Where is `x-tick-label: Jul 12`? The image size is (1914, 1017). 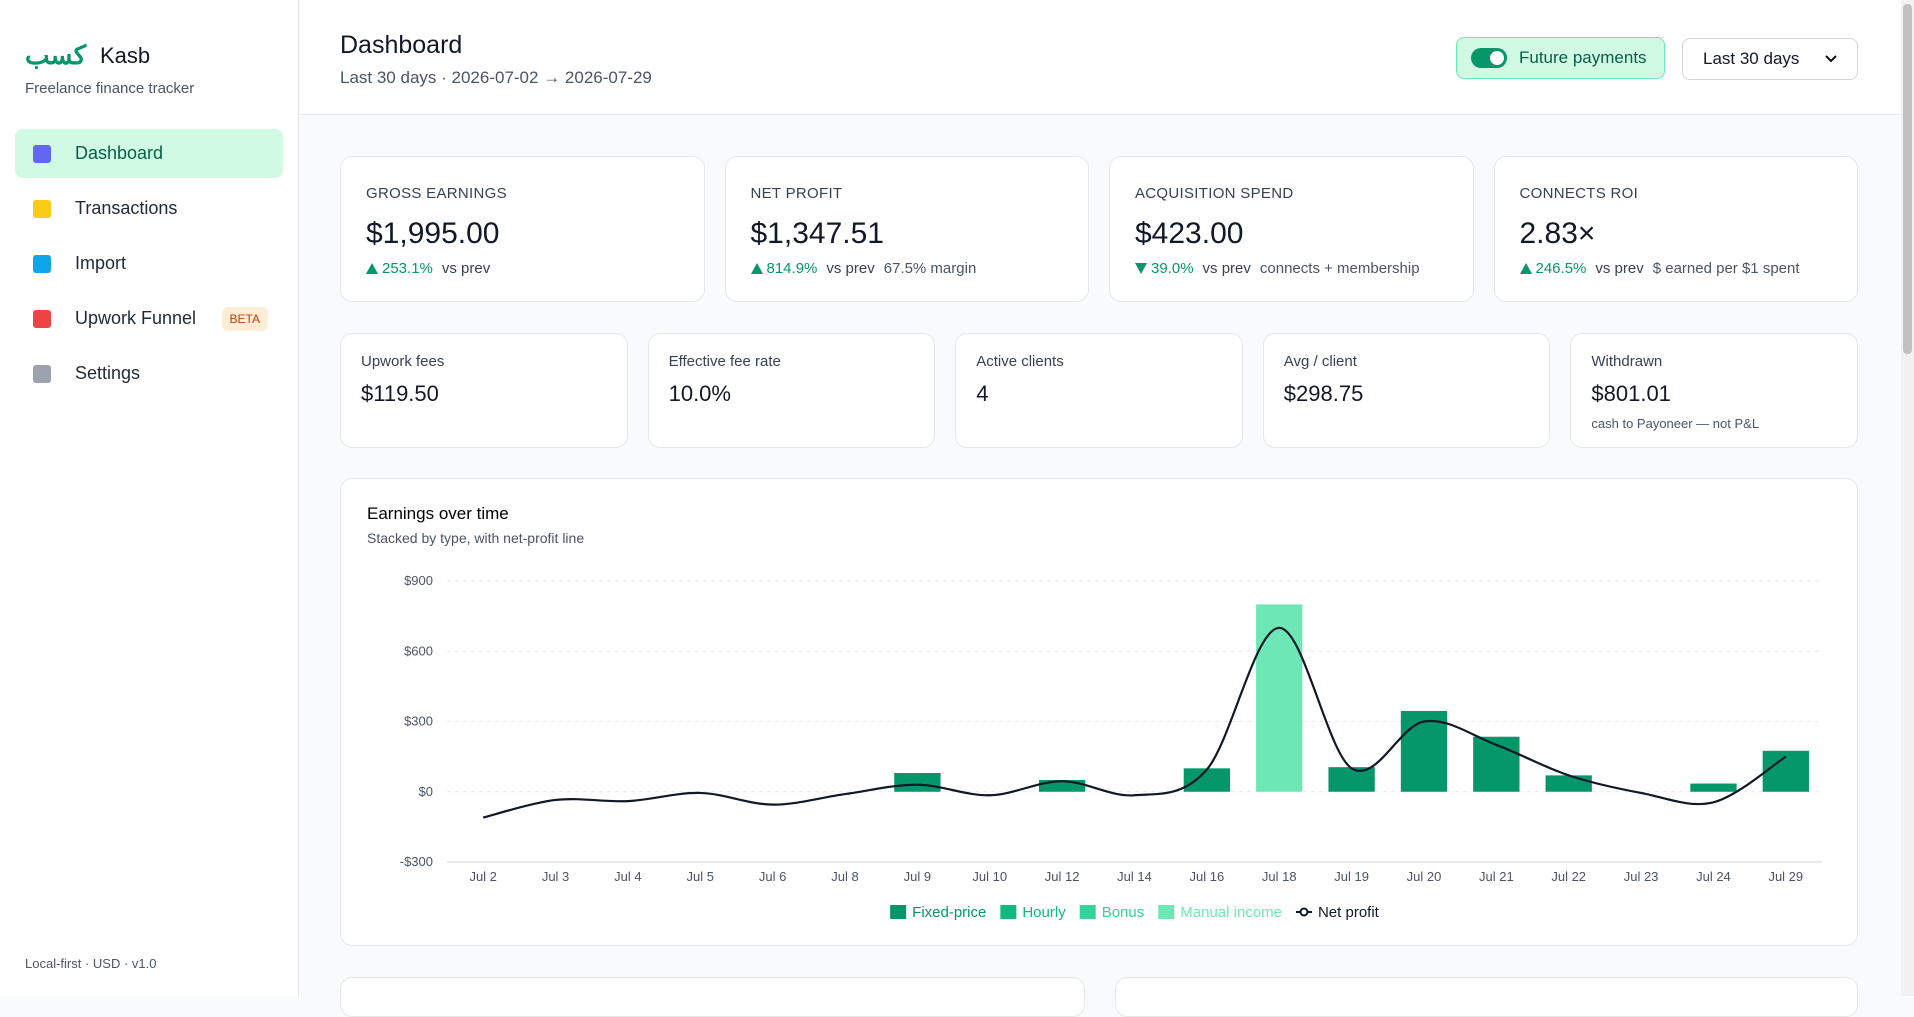 x-tick-label: Jul 12 is located at coordinates (1062, 876).